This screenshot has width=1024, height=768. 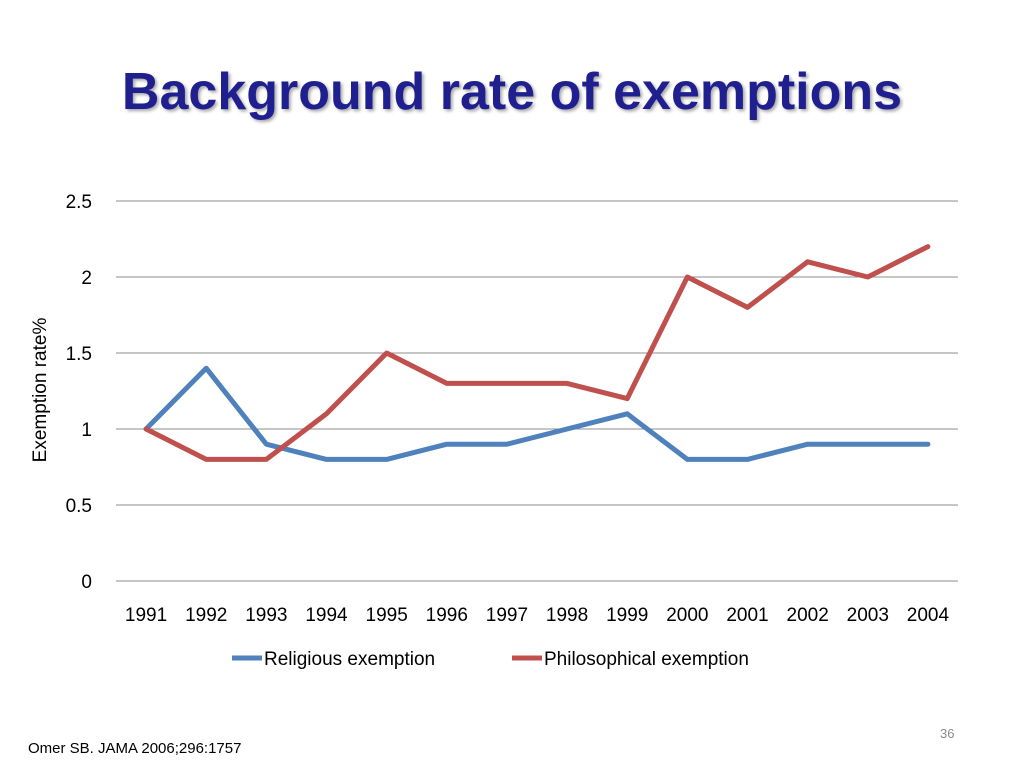 I want to click on series-line-religious, so click(x=537, y=413).